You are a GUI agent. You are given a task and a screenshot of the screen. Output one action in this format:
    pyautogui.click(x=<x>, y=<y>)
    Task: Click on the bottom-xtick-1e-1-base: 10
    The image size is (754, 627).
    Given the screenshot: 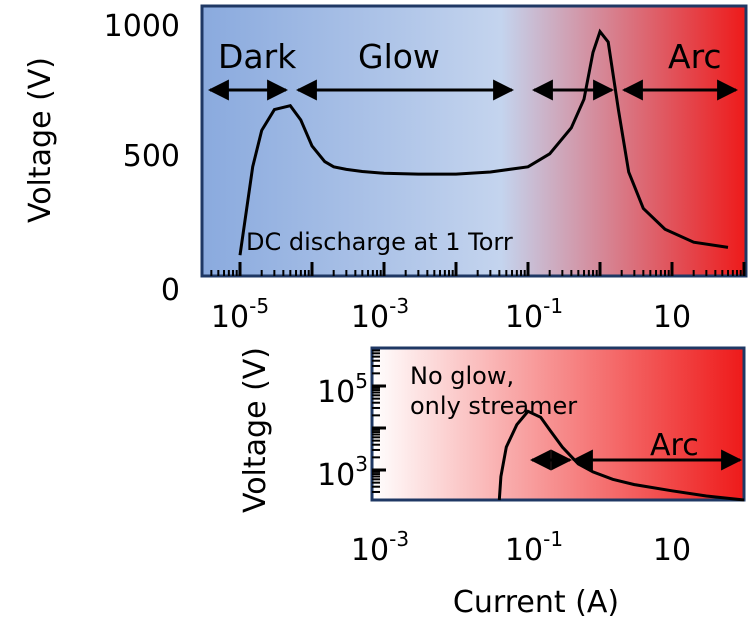 What is the action you would take?
    pyautogui.click(x=524, y=550)
    